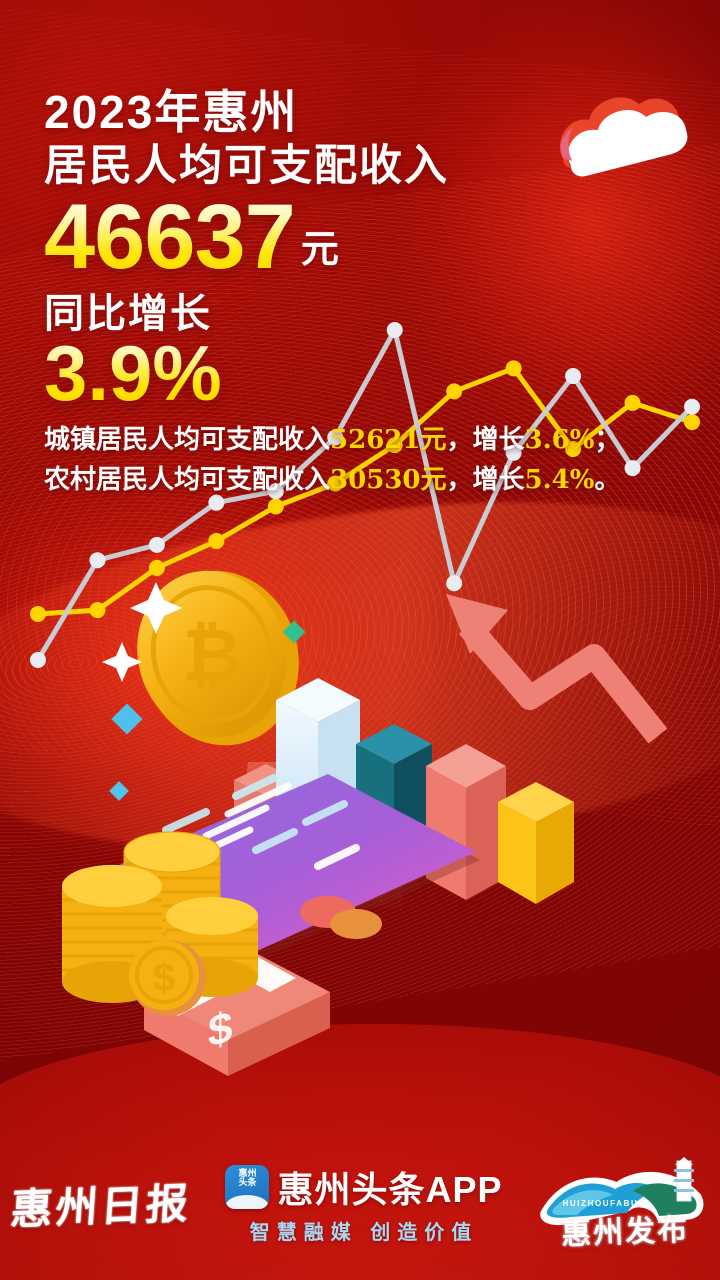 The height and width of the screenshot is (1280, 720). I want to click on footer-logos: 惠州日报 惠州 头条 惠州头条APP 智慧融媒 创造价值, so click(360, 1203).